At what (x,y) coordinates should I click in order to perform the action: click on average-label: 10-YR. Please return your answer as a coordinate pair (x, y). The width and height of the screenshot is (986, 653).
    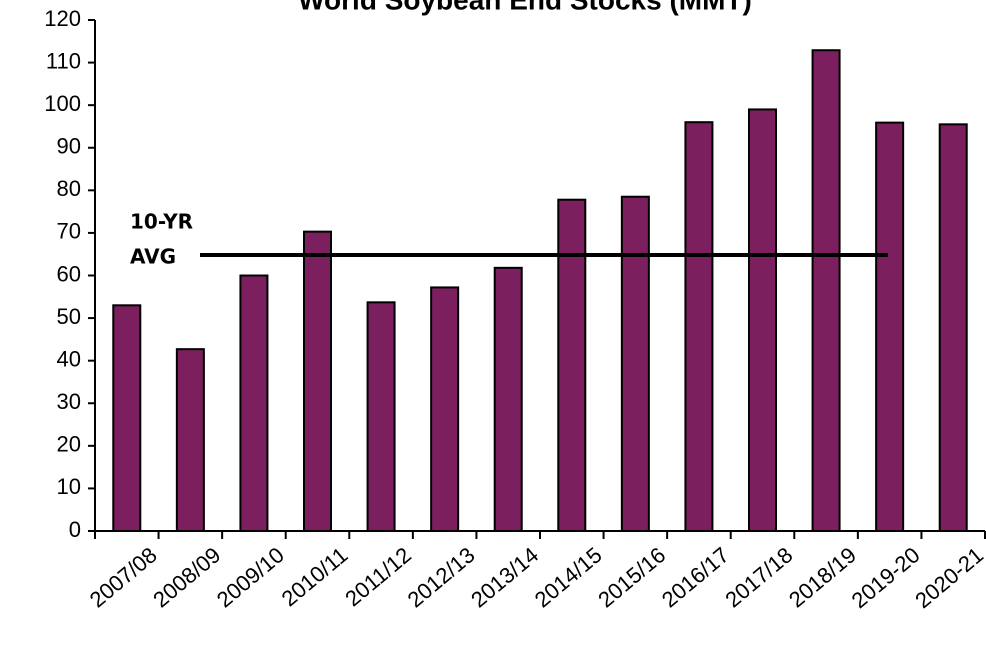
    Looking at the image, I should click on (161, 222).